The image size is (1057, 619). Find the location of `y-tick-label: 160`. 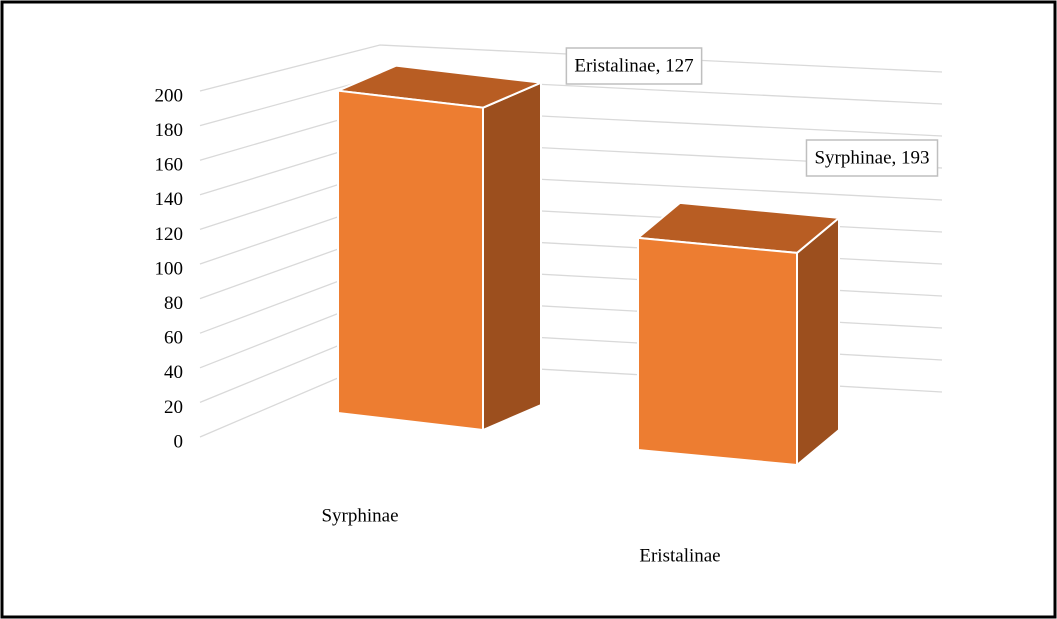

y-tick-label: 160 is located at coordinates (169, 165).